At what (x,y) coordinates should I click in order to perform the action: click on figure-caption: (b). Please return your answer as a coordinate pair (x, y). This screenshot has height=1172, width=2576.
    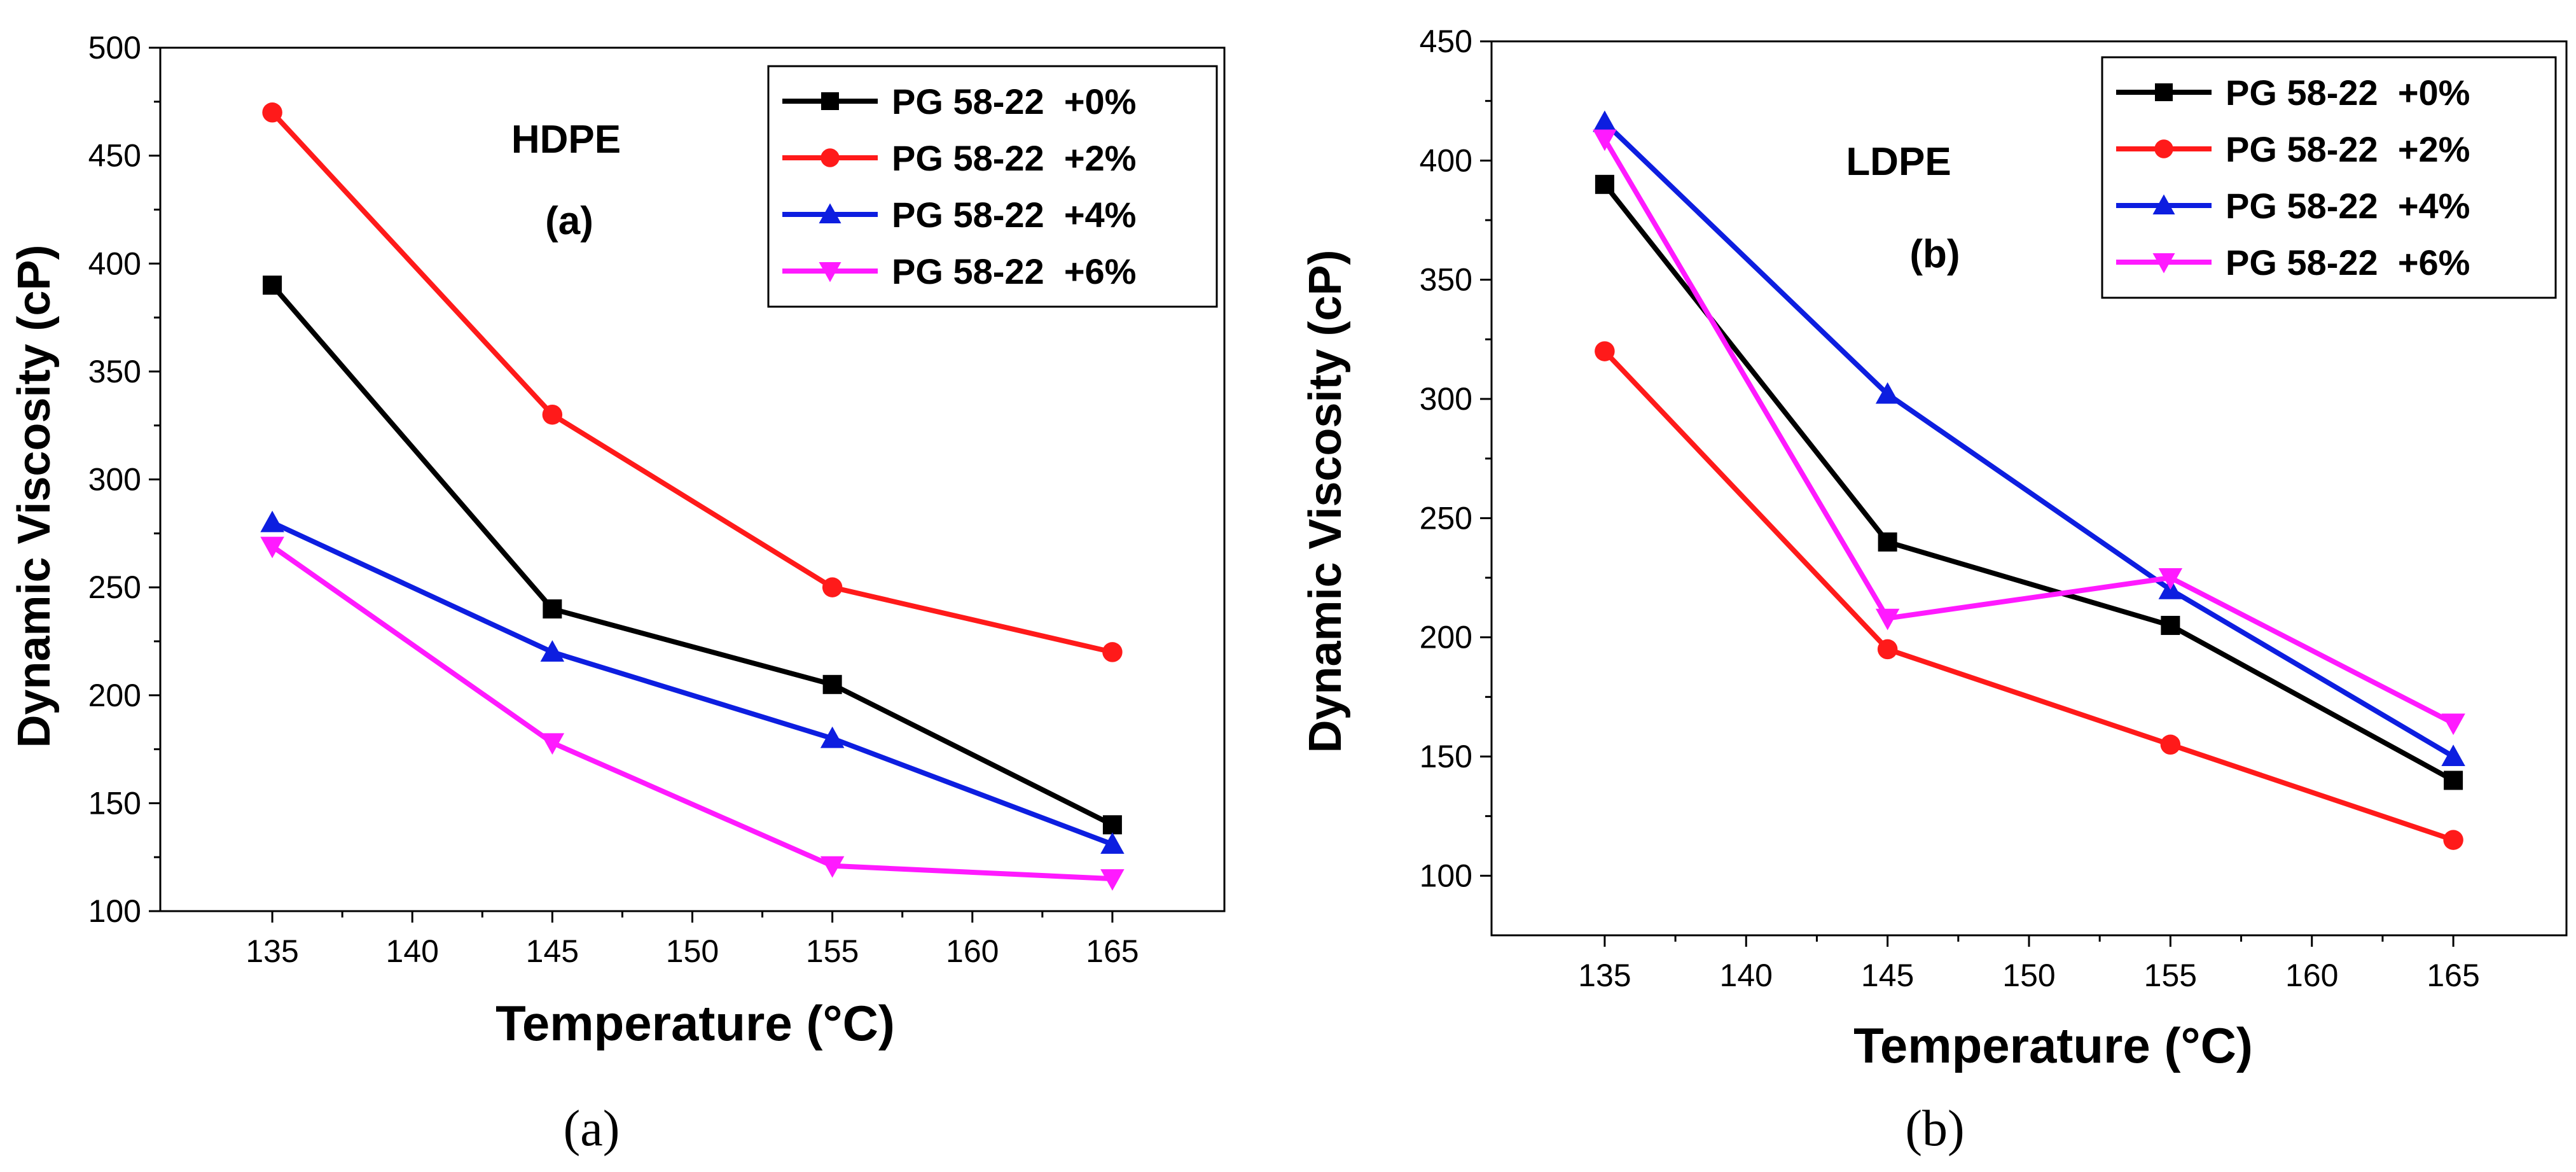
    Looking at the image, I should click on (1934, 1129).